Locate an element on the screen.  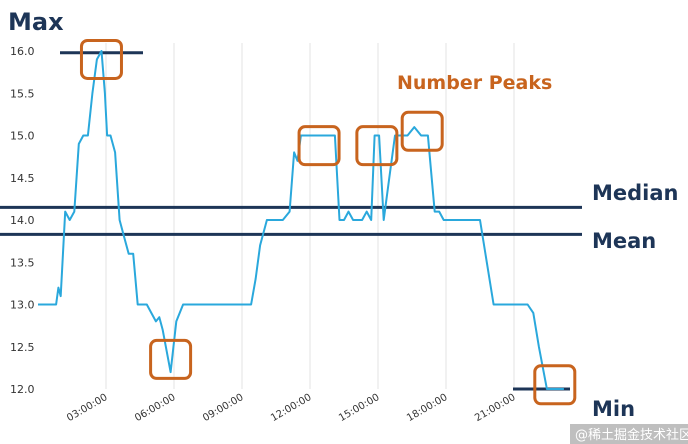
min-label: Min is located at coordinates (613, 409).